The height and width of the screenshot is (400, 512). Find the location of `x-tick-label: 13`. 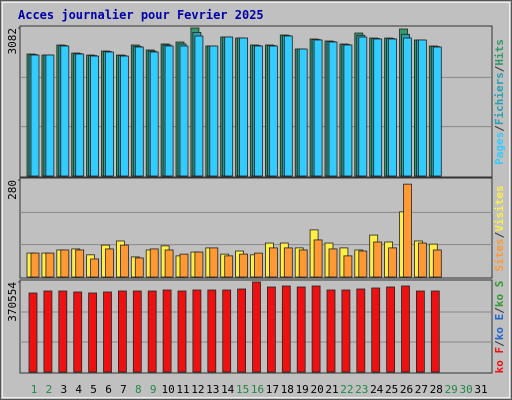

x-tick-label: 13 is located at coordinates (212, 389).